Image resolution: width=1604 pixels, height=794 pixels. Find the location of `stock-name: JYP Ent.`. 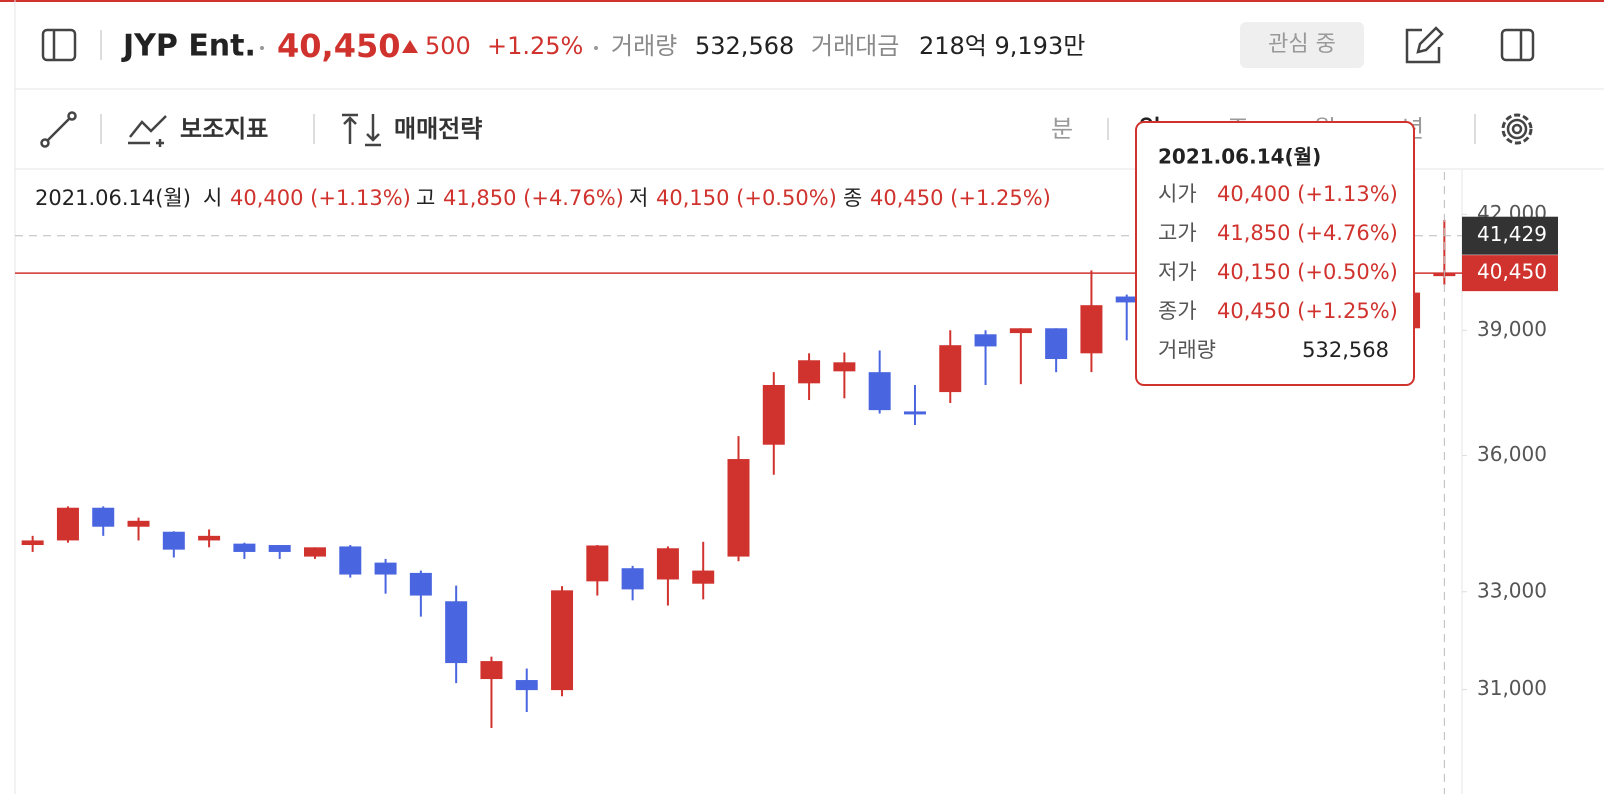

stock-name: JYP Ent. is located at coordinates (188, 46).